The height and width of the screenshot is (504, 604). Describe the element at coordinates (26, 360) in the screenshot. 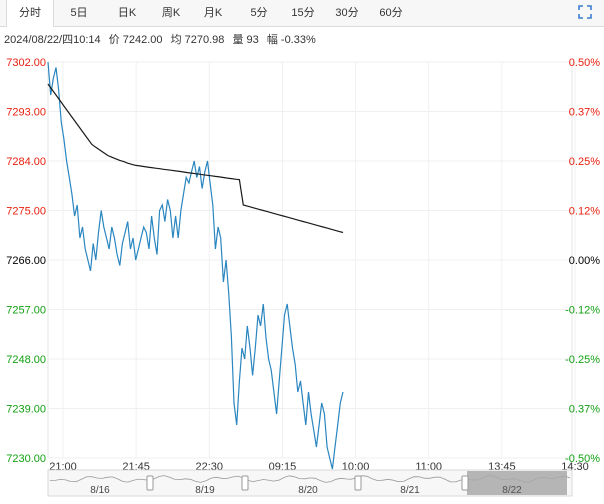

I see `y-tick-label: 7248.00` at that location.